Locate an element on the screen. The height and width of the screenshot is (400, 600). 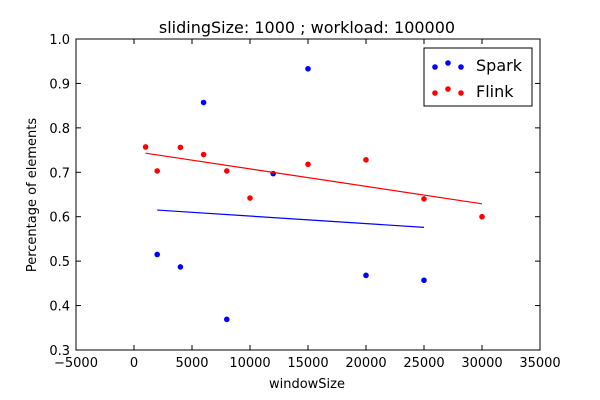
x-tick-label: 10000 is located at coordinates (249, 363).